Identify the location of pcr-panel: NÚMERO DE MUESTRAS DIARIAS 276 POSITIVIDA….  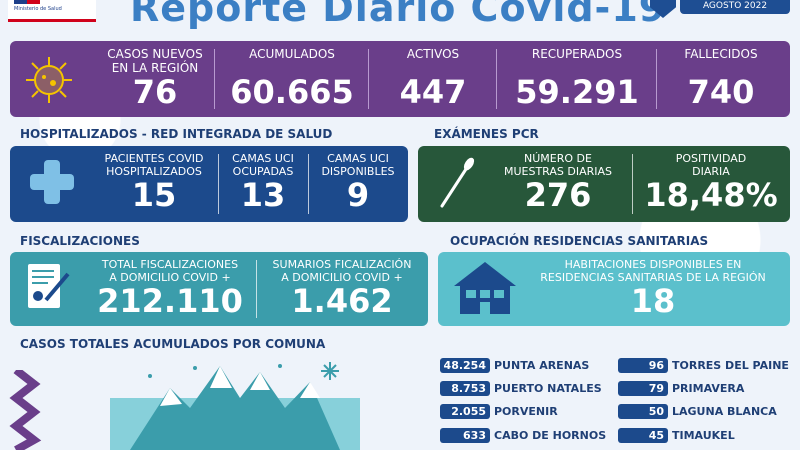
(604, 184).